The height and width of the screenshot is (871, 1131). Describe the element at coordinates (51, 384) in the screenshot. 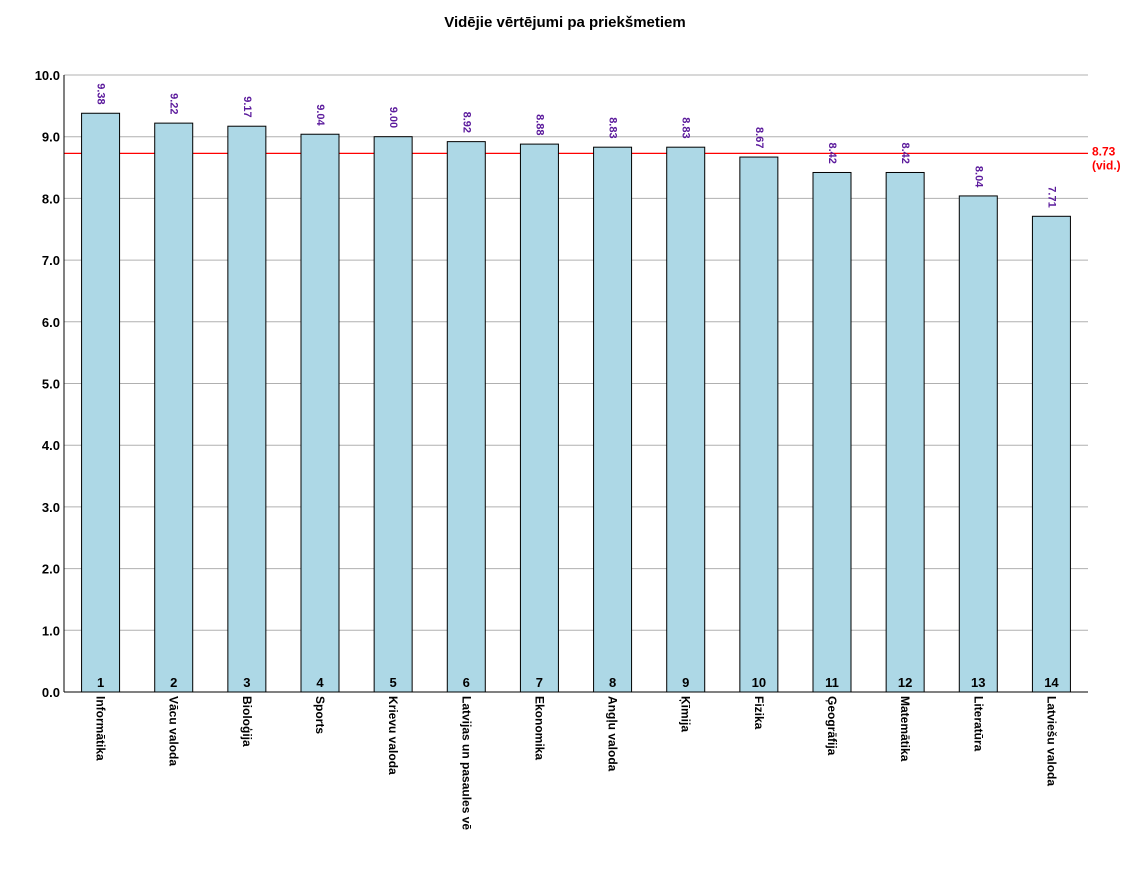

I see `y-tick-label: 5.0` at that location.